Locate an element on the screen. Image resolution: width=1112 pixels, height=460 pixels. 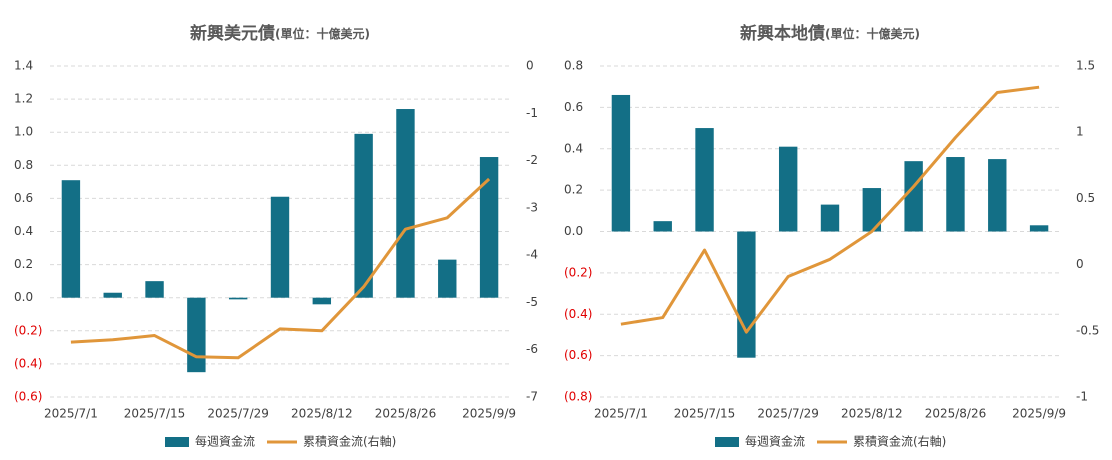
y2-tick-label: -2 is located at coordinates (532, 160).